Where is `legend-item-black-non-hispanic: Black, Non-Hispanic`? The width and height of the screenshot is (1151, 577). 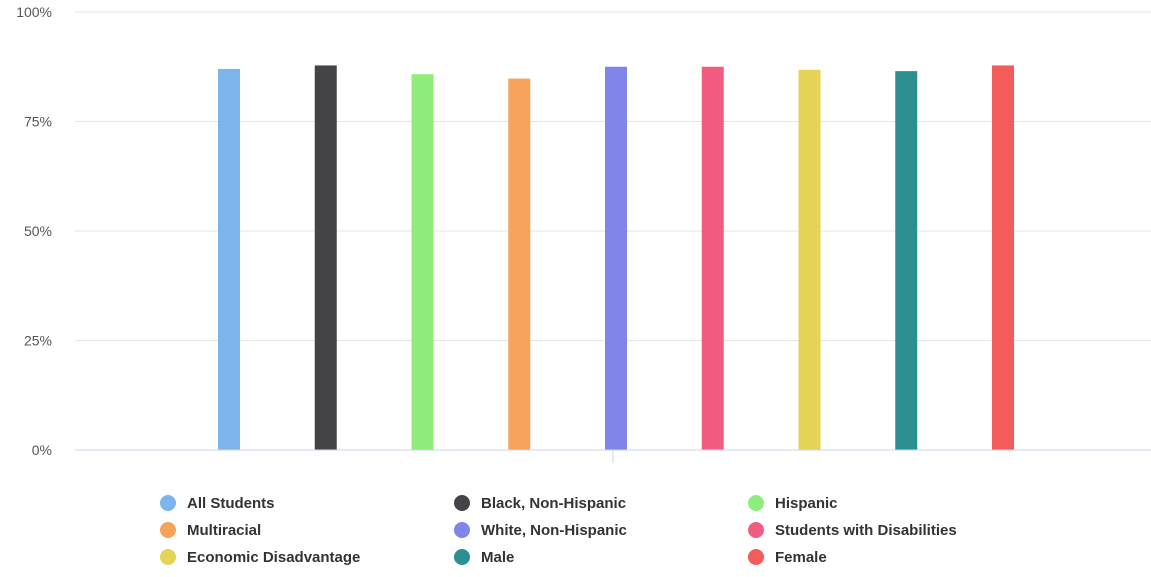 legend-item-black-non-hispanic: Black, Non-Hispanic is located at coordinates (540, 503).